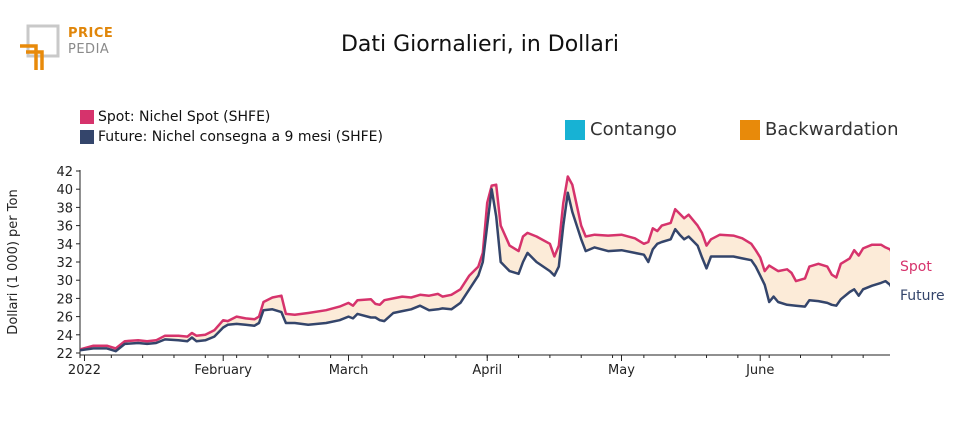 This screenshot has width=960, height=430. I want to click on chart-title: Dati Giornalieri, in Dollari, so click(480, 44).